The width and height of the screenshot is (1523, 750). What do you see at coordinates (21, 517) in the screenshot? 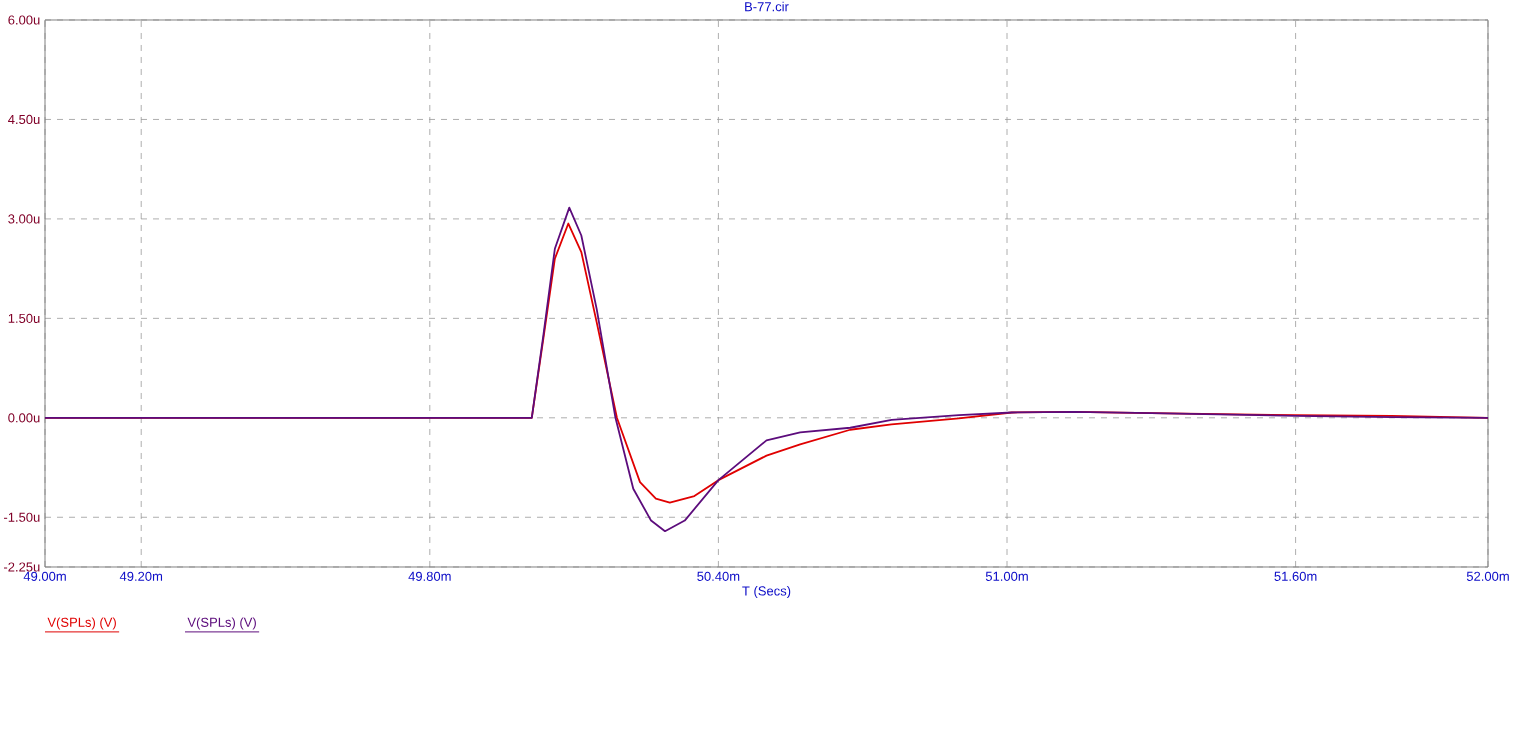
I see `y-tick-label: -1.50u` at bounding box center [21, 517].